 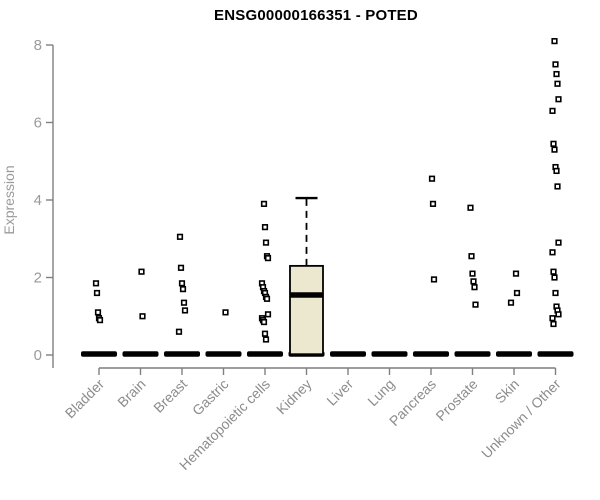 I want to click on y-tick-label: 4, so click(x=38, y=200).